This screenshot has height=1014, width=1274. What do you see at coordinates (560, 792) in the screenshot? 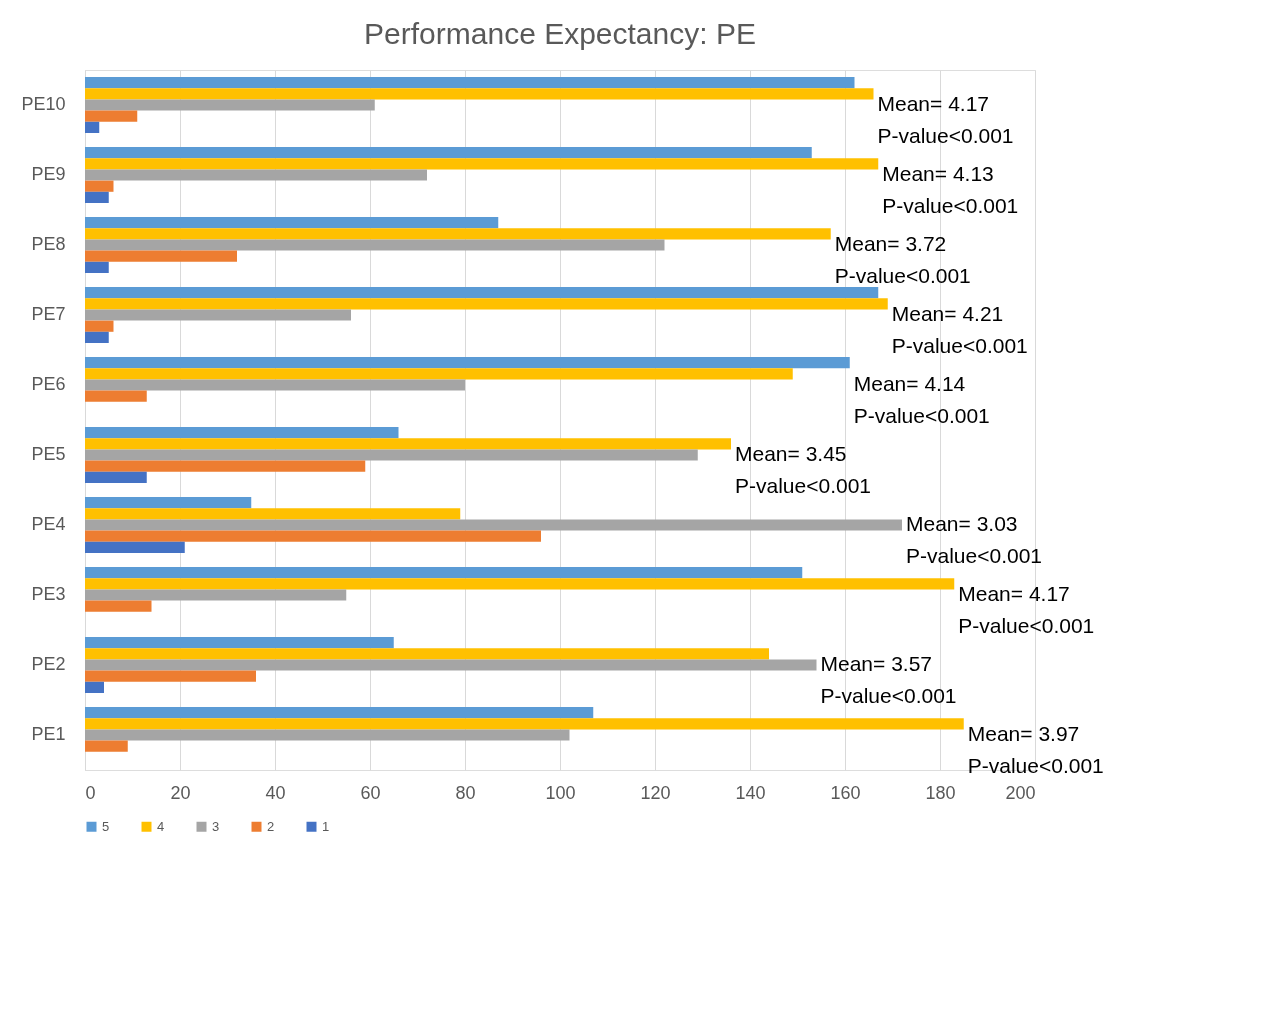
I see `x-tick-label: 100` at bounding box center [560, 792].